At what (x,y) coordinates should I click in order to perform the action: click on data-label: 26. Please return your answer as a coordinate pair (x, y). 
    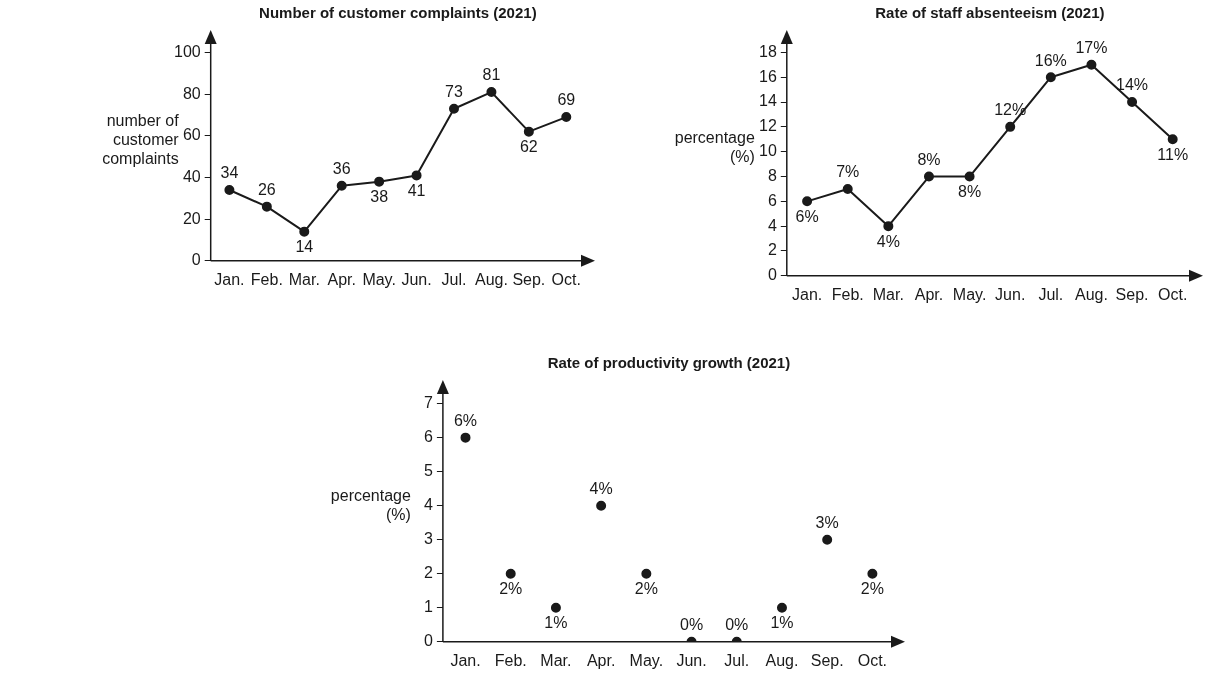
    Looking at the image, I should click on (266, 190).